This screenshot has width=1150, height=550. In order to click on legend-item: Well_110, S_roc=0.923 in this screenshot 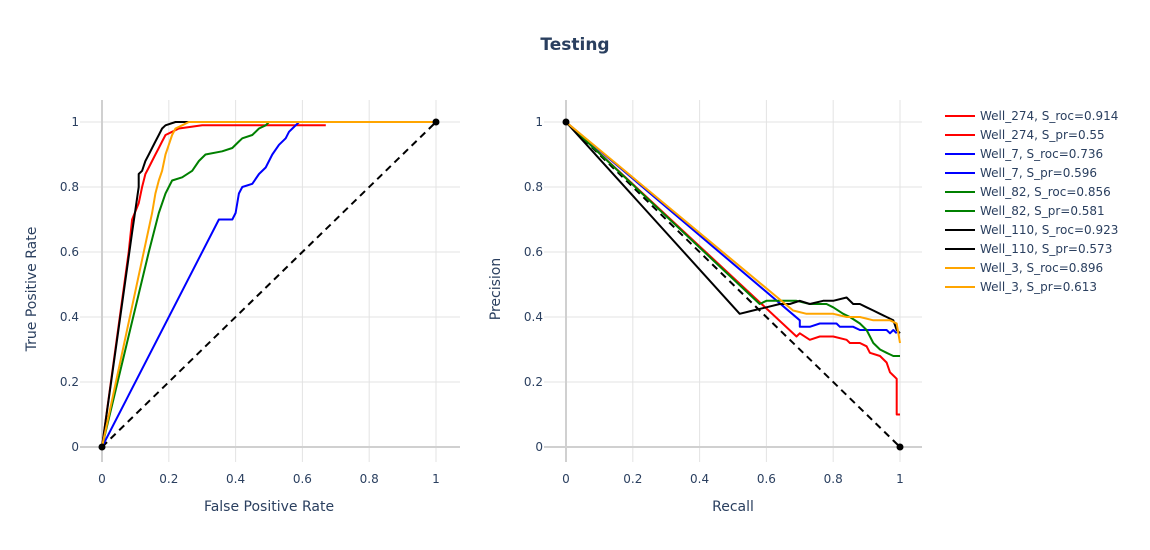, I will do `click(1031, 230)`.